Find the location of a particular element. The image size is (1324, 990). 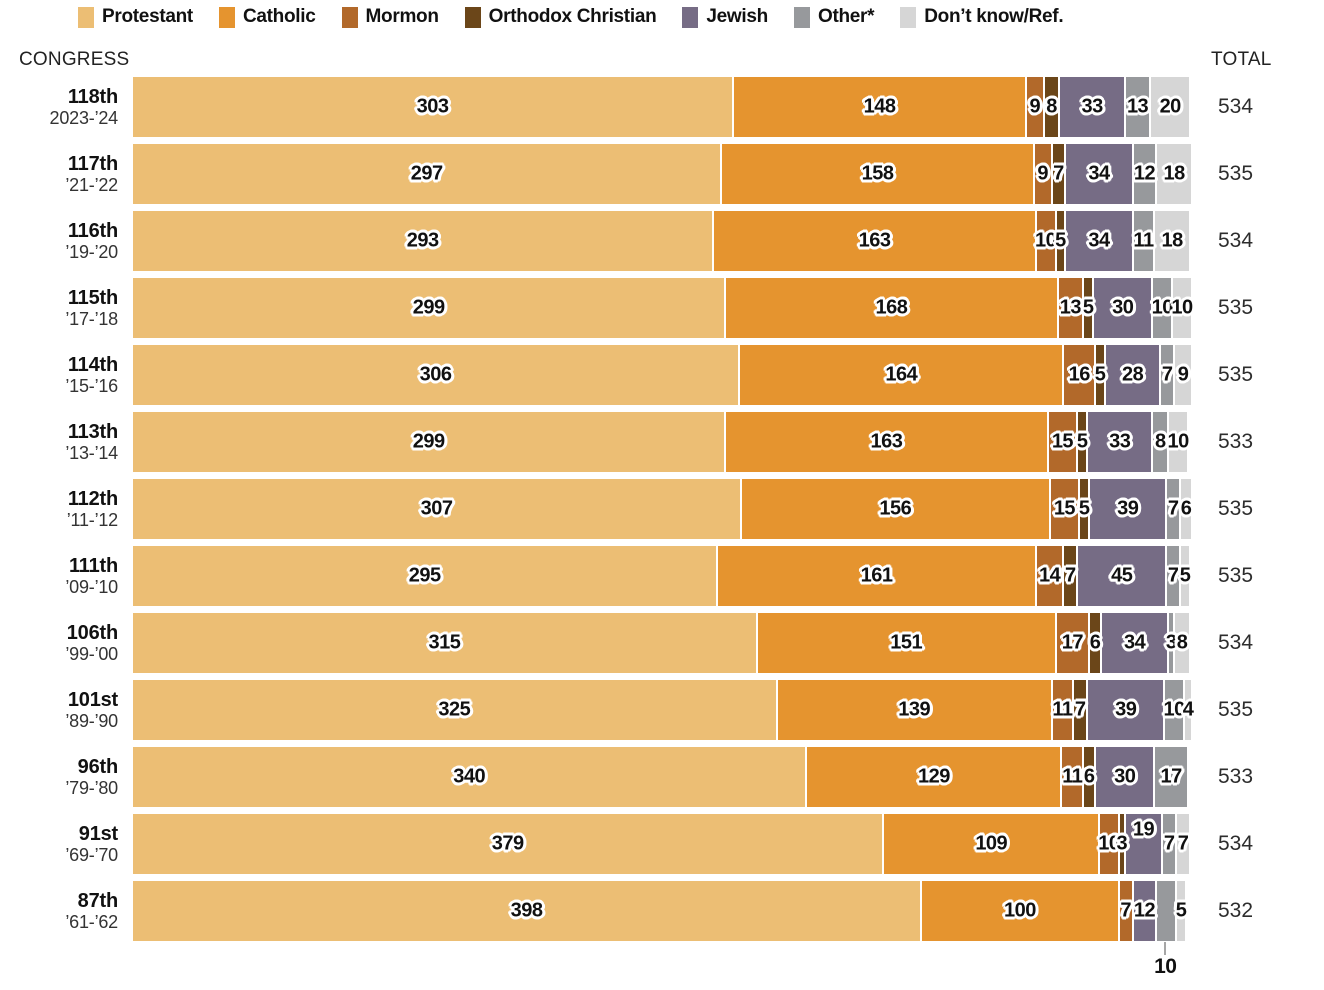

congress-row: 113th ’13-’14 299 163 15 5 33 8 10 533 is located at coordinates (662, 442).